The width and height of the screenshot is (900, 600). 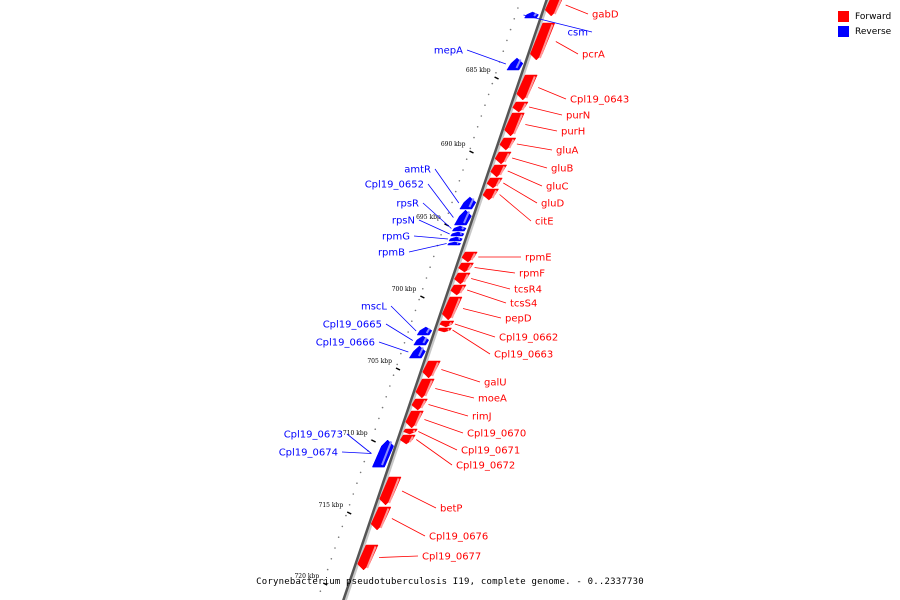 What do you see at coordinates (407, 204) in the screenshot?
I see `gene-label: rpsR` at bounding box center [407, 204].